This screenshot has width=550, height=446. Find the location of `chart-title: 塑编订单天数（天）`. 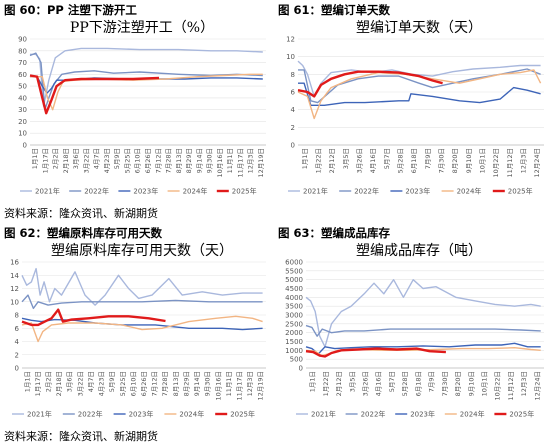

chart-title: 塑编订单天数（天） is located at coordinates (419, 28).